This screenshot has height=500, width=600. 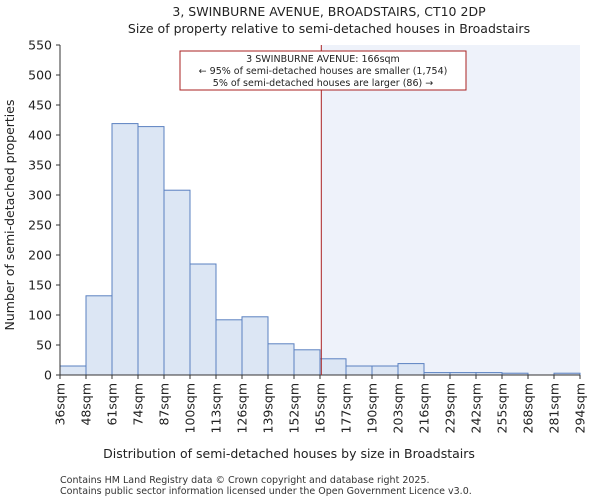 What do you see at coordinates (242, 408) in the screenshot?
I see `x-tick-label: 126sqm` at bounding box center [242, 408].